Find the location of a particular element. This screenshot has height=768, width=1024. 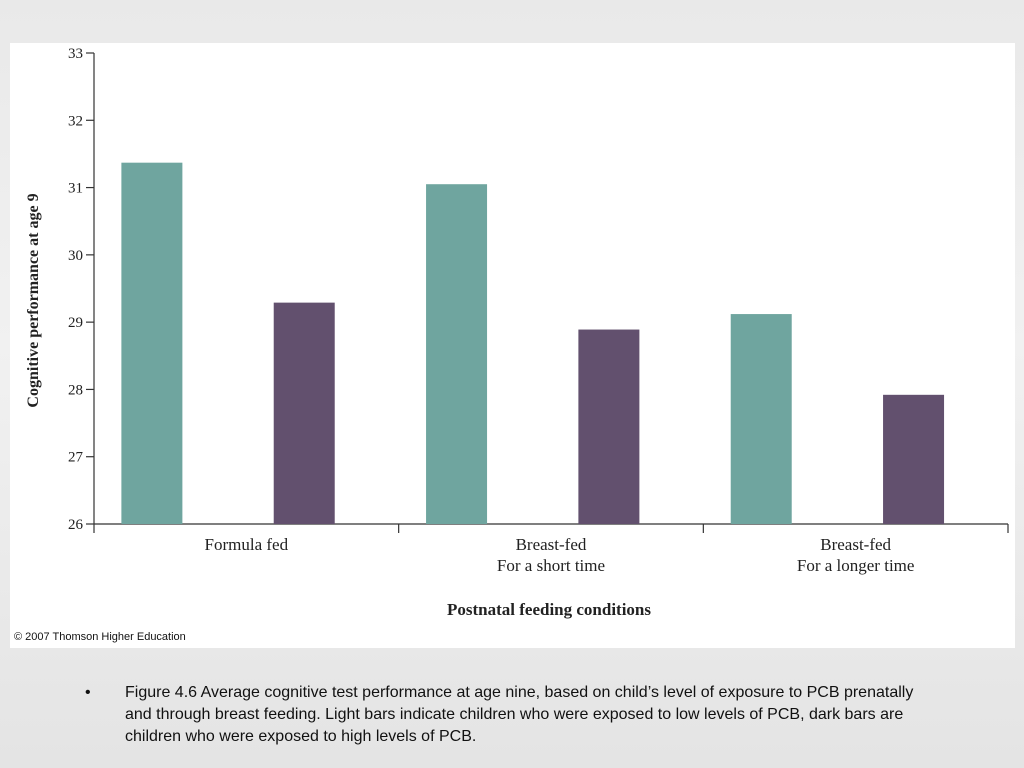

y-tick-label: 33 is located at coordinates (75, 54).